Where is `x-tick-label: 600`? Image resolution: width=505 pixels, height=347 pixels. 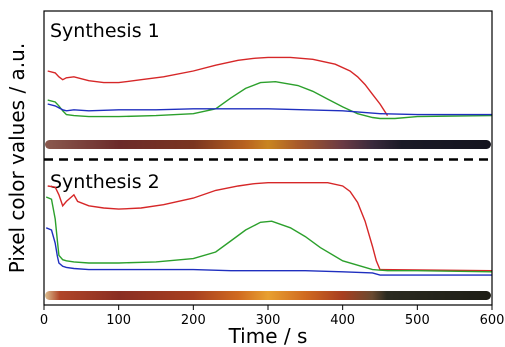
x-tick-label: 600 is located at coordinates (492, 320).